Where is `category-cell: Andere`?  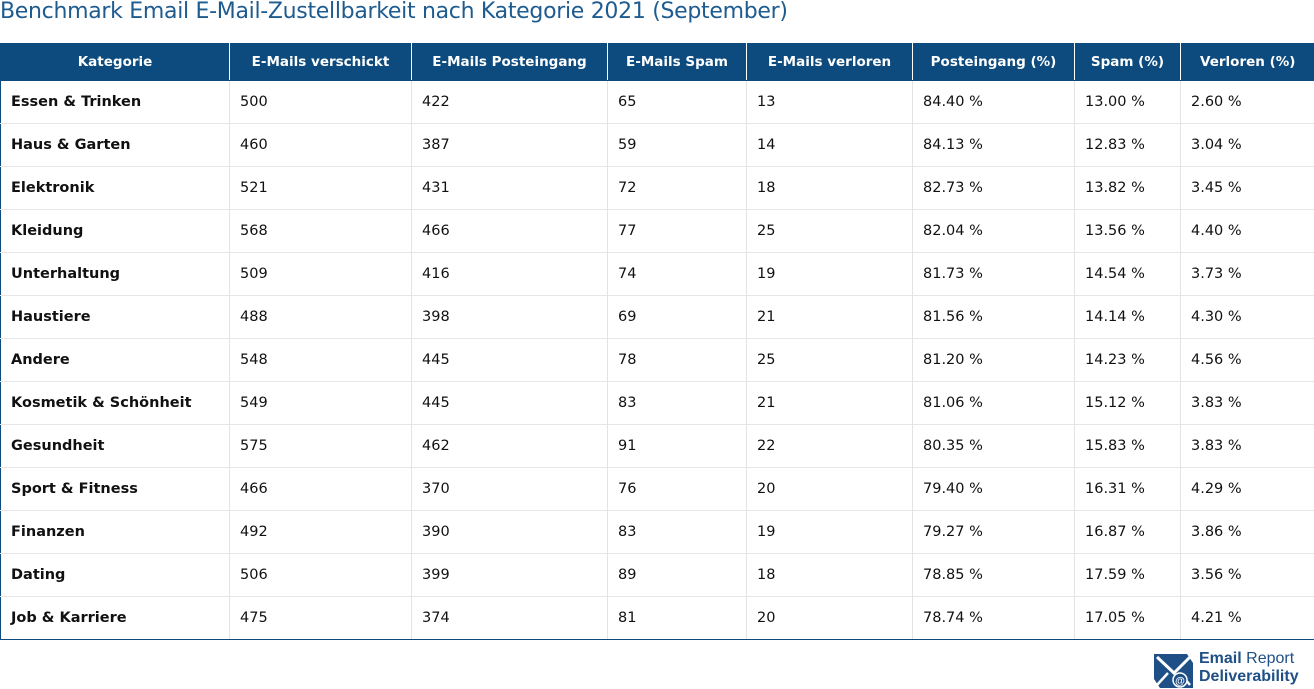
category-cell: Andere is located at coordinates (115, 360).